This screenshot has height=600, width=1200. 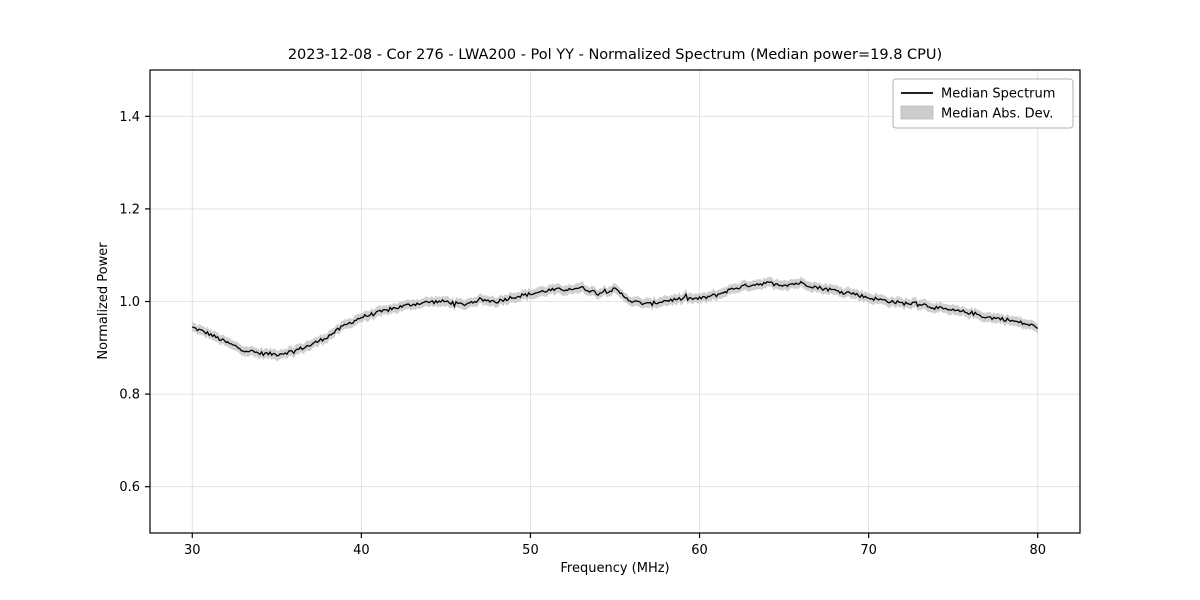 I want to click on mad-band-area, so click(x=615, y=319).